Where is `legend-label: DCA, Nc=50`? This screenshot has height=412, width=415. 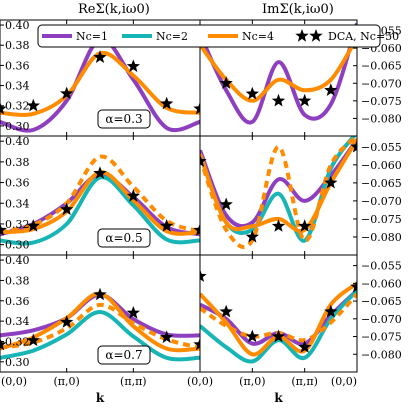
legend-label: DCA, Nc=50 is located at coordinates (363, 36).